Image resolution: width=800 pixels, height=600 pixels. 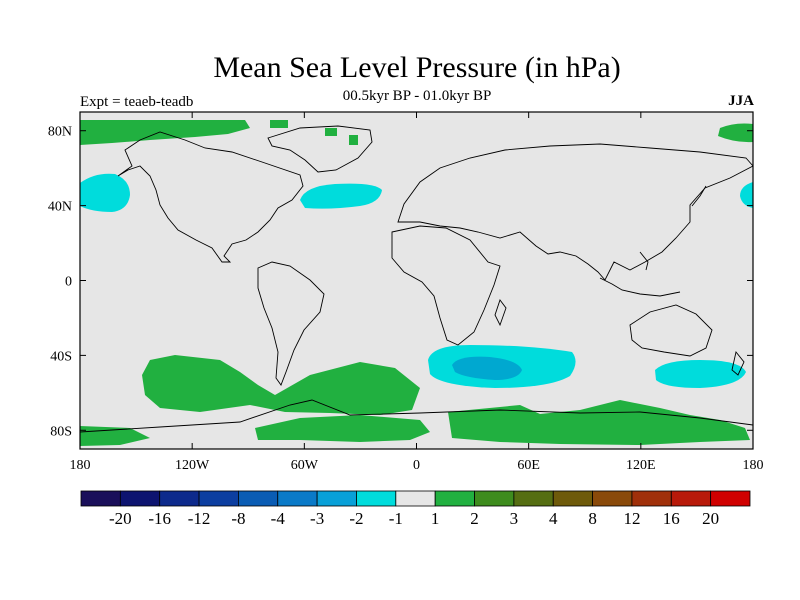 I want to click on antarctica-coastline, so click(x=416, y=416).